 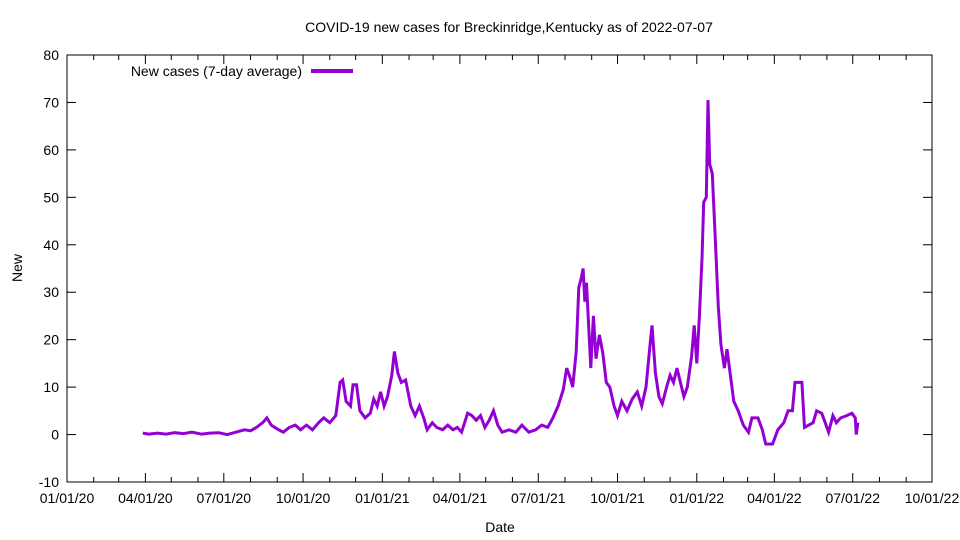 What do you see at coordinates (216, 71) in the screenshot?
I see `legend-label: New cases (7-day average)` at bounding box center [216, 71].